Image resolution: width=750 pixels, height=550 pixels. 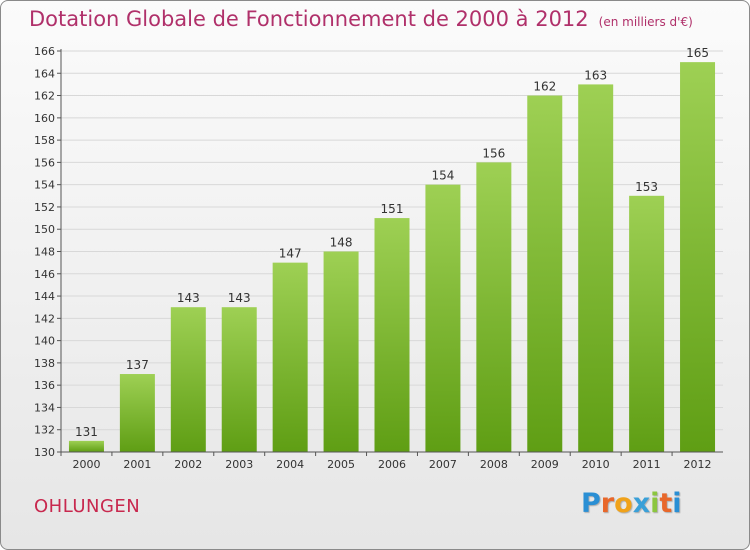 What do you see at coordinates (544, 87) in the screenshot?
I see `bar-value-label: 162` at bounding box center [544, 87].